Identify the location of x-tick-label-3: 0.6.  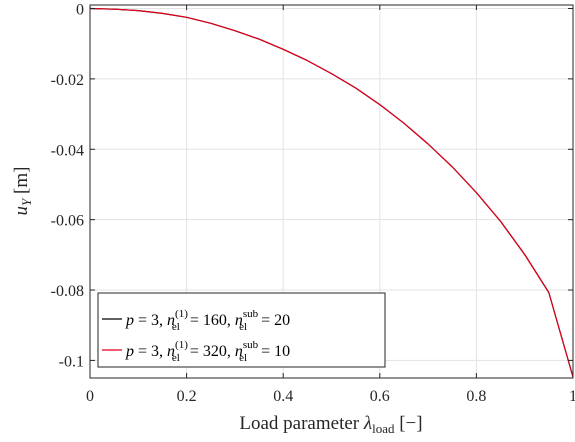
(380, 396).